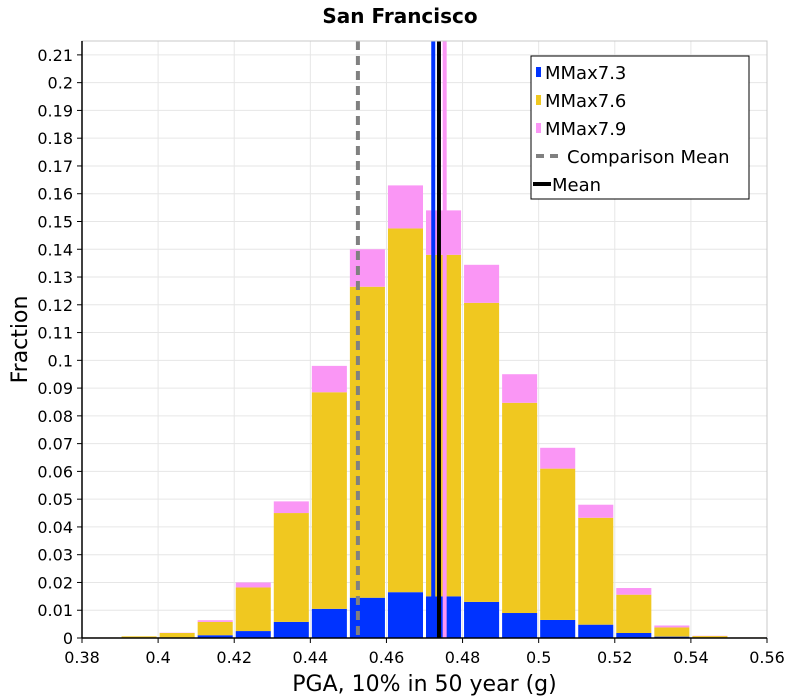 This screenshot has width=800, height=700. I want to click on legend-label: MMax7.9, so click(585, 129).